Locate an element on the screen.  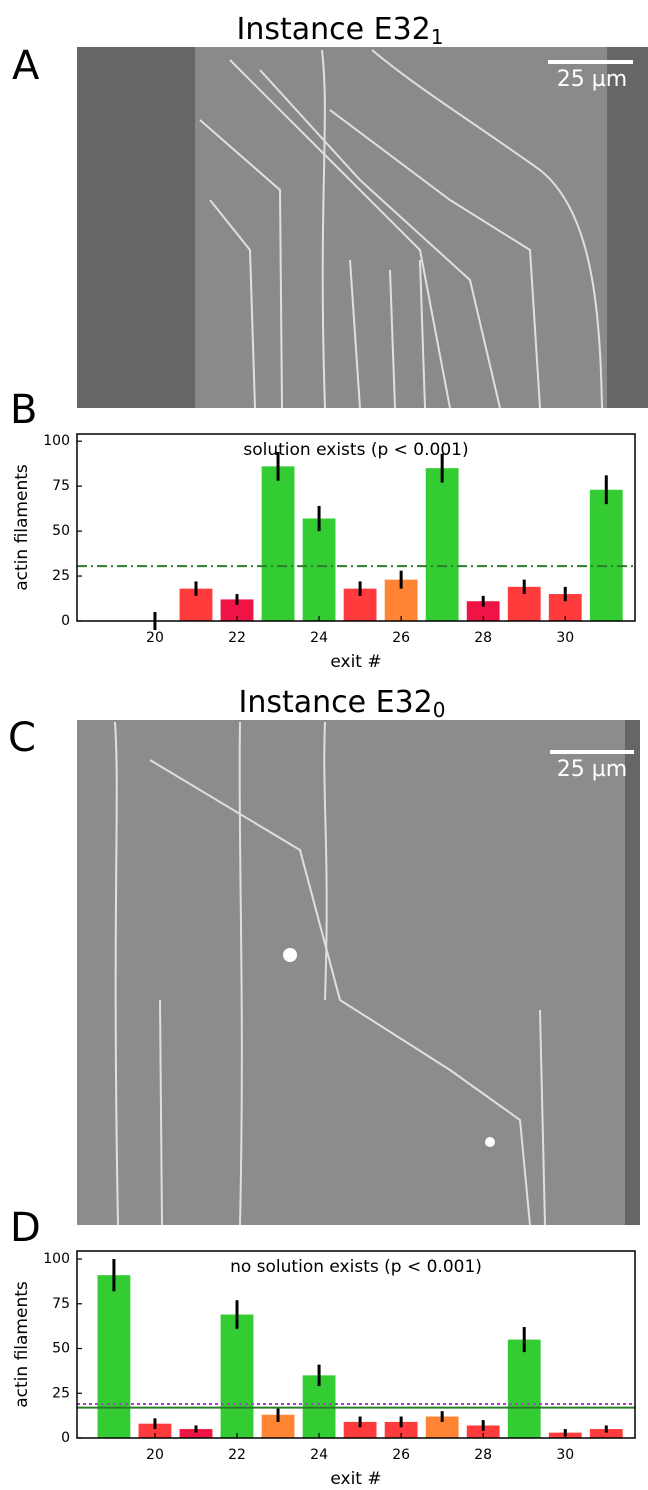
title-subscript: 1 is located at coordinates (437, 37).